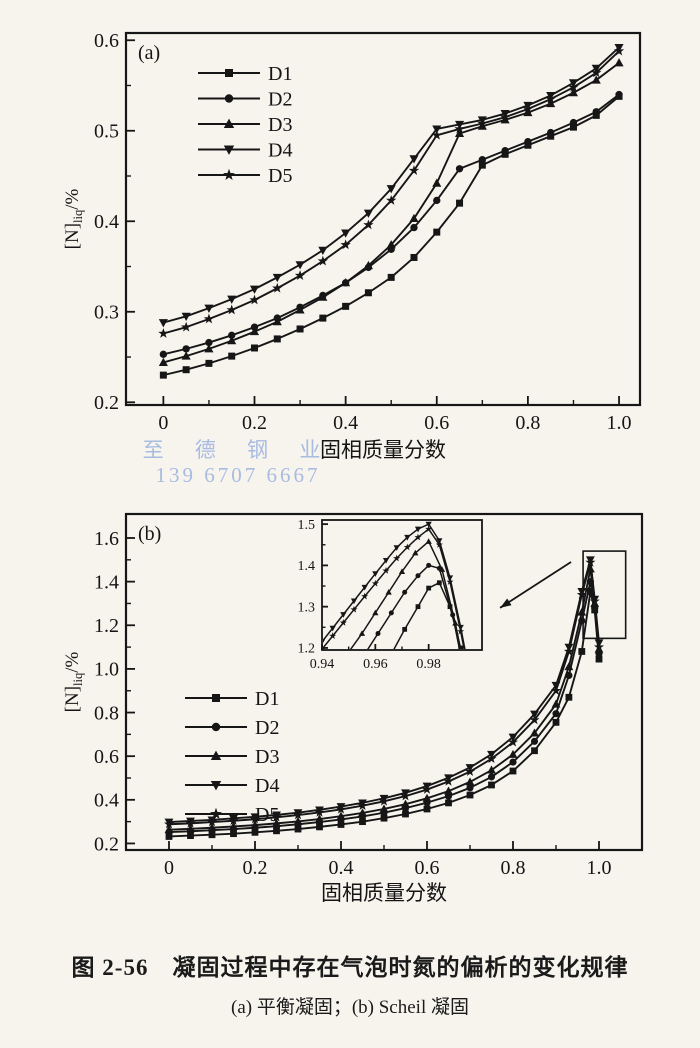  I want to click on zoom-arrow-head, so click(506, 603).